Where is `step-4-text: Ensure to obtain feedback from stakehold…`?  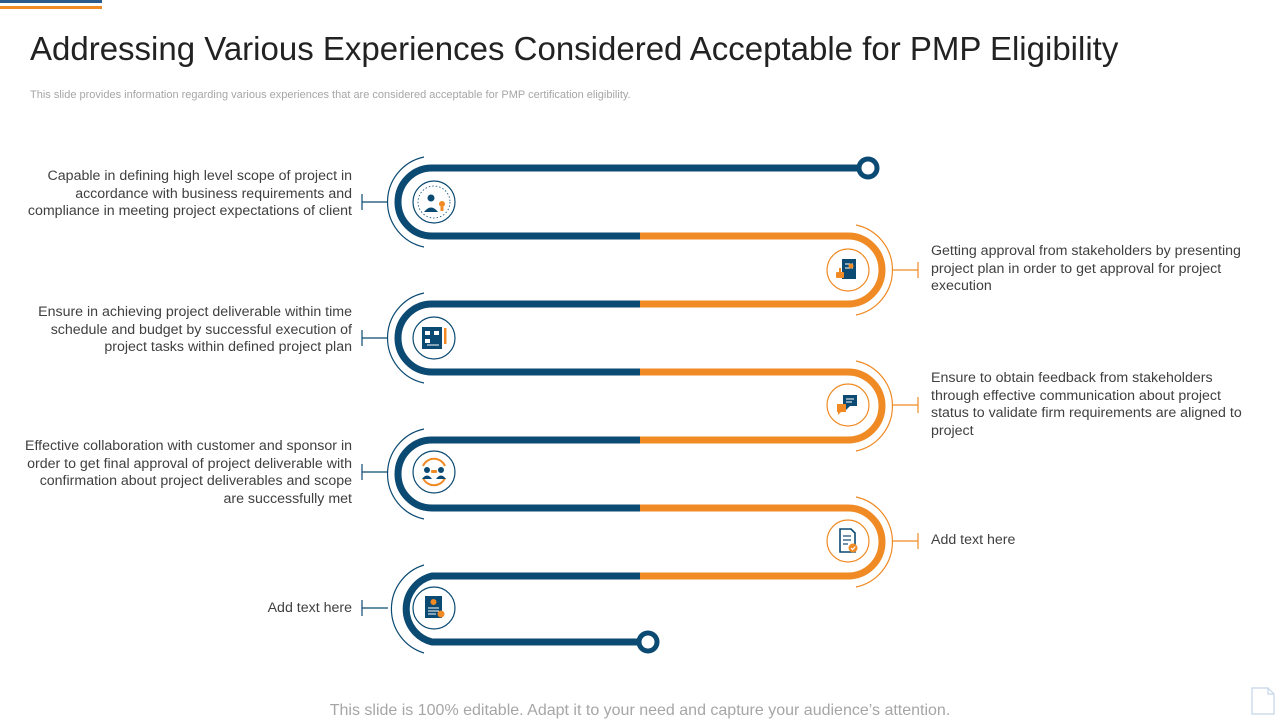
step-4-text: Ensure to obtain feedback from stakehold… is located at coordinates (1086, 404).